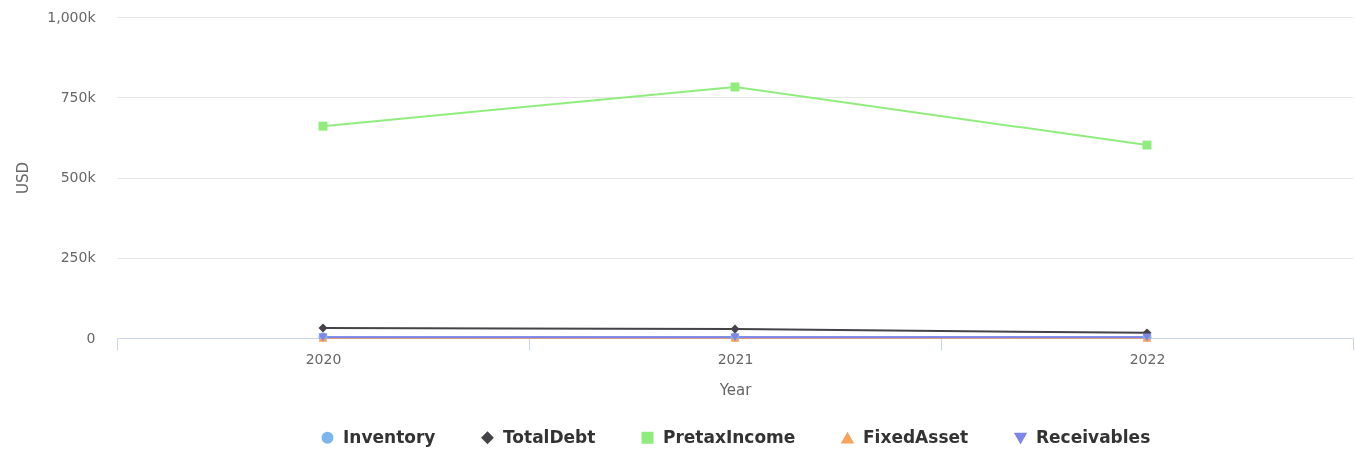  Describe the element at coordinates (729, 436) in the screenshot. I see `legend-label: PretaxIncome` at that location.